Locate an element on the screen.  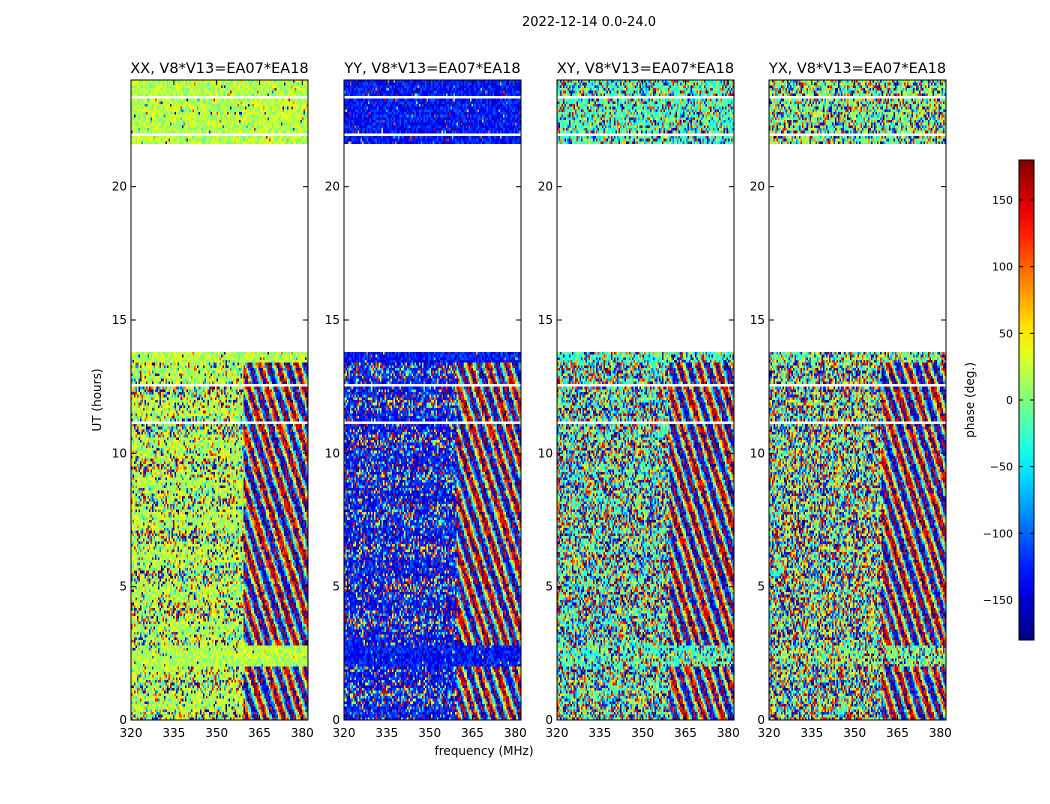
y-tick-label-1-4: 20 is located at coordinates (332, 187).